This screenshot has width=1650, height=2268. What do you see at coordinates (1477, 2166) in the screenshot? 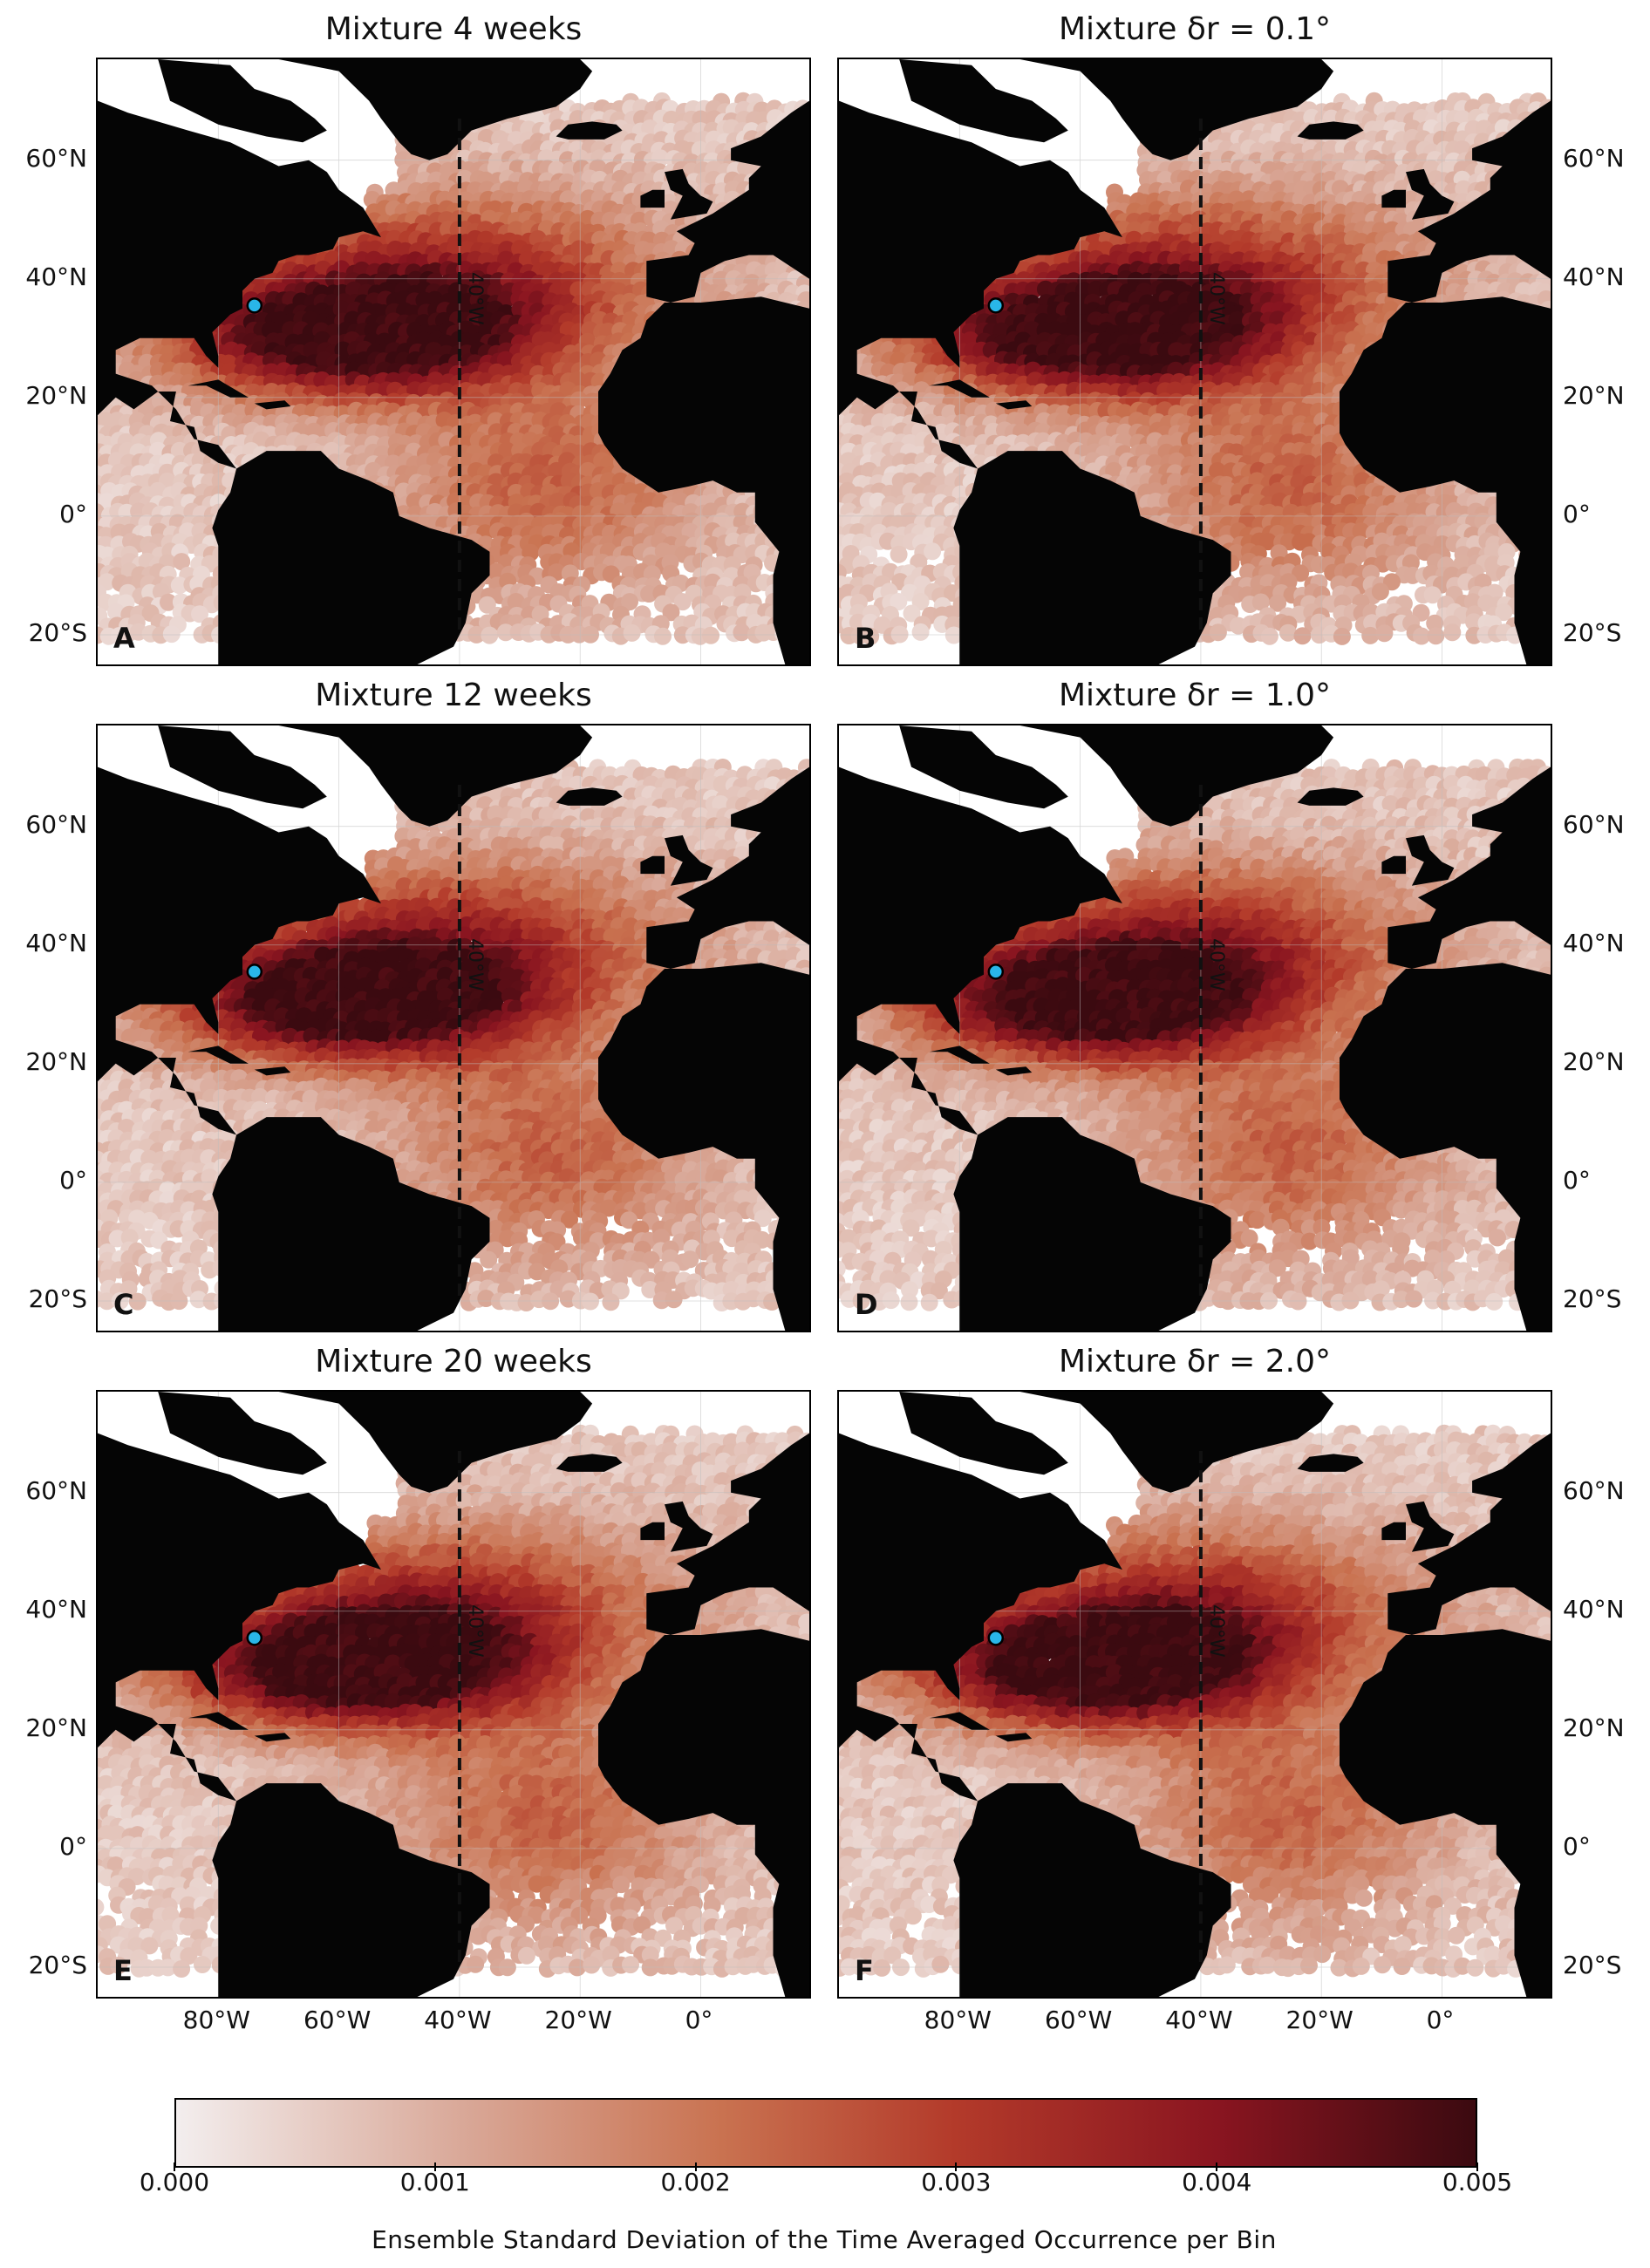
I see `colorbar-tick-mark` at bounding box center [1477, 2166].